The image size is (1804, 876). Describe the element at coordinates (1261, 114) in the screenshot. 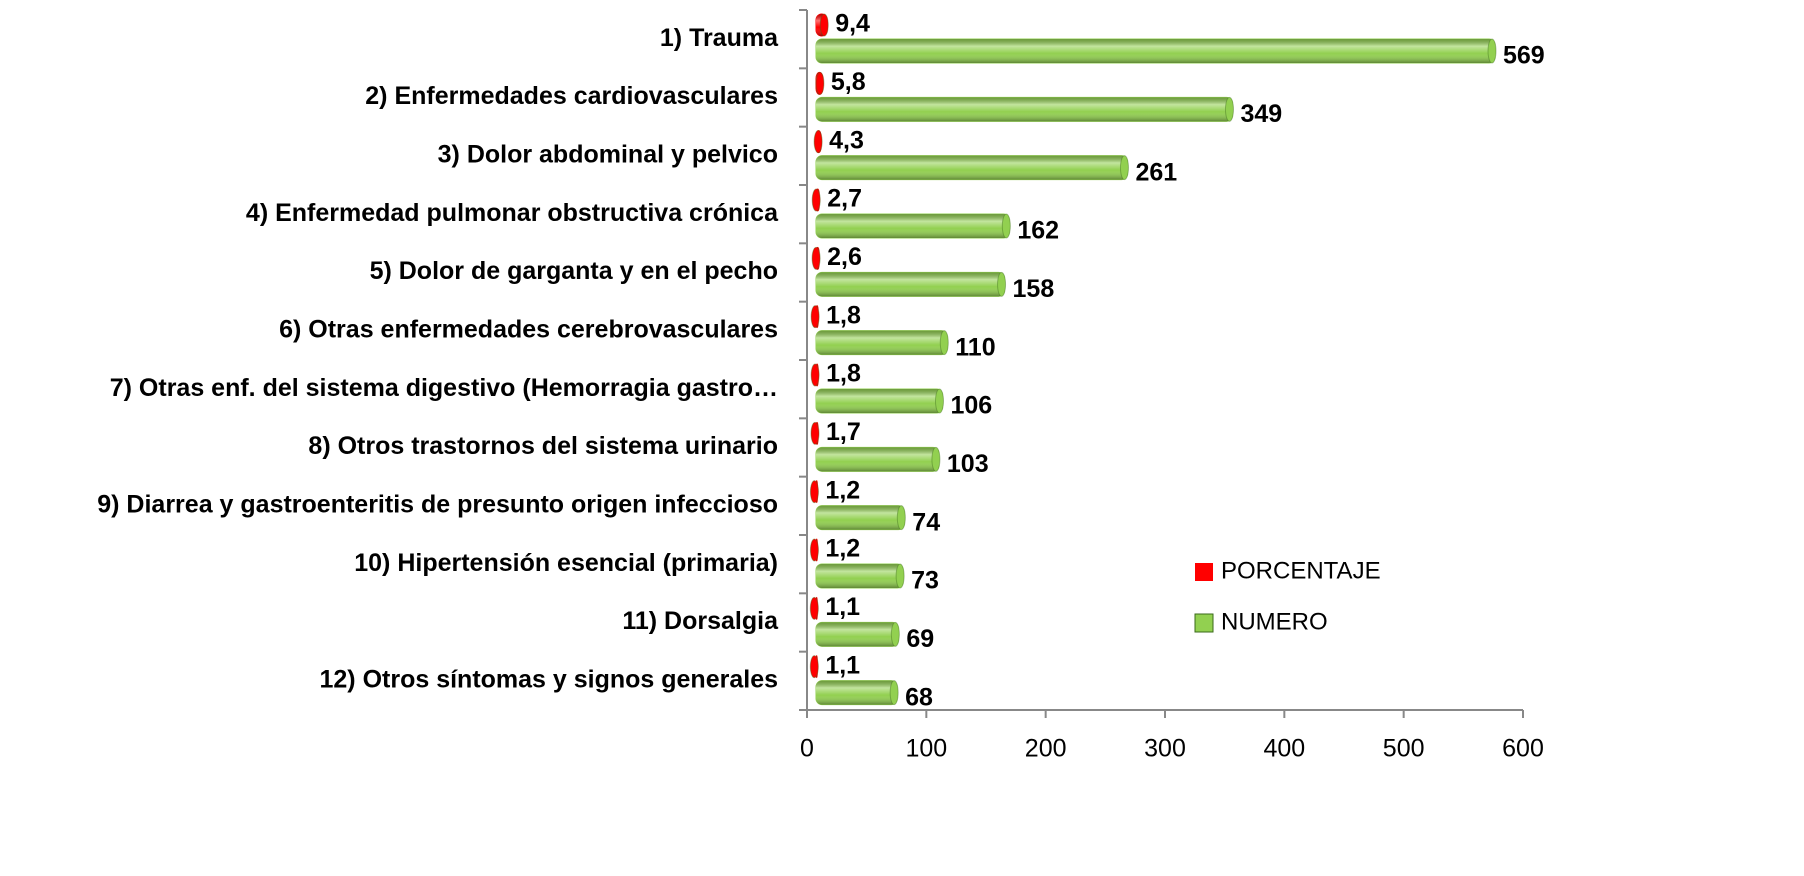

I see `data-label: 349` at that location.